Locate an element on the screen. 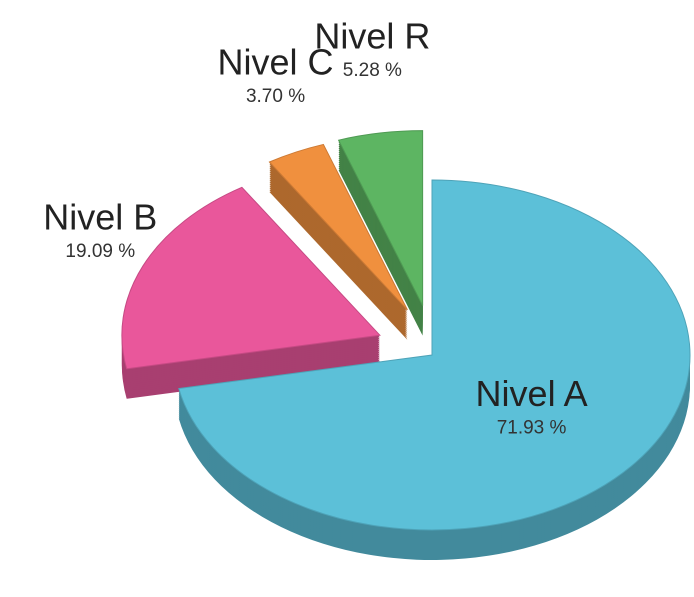  slice-label: Nivel R is located at coordinates (372, 35).